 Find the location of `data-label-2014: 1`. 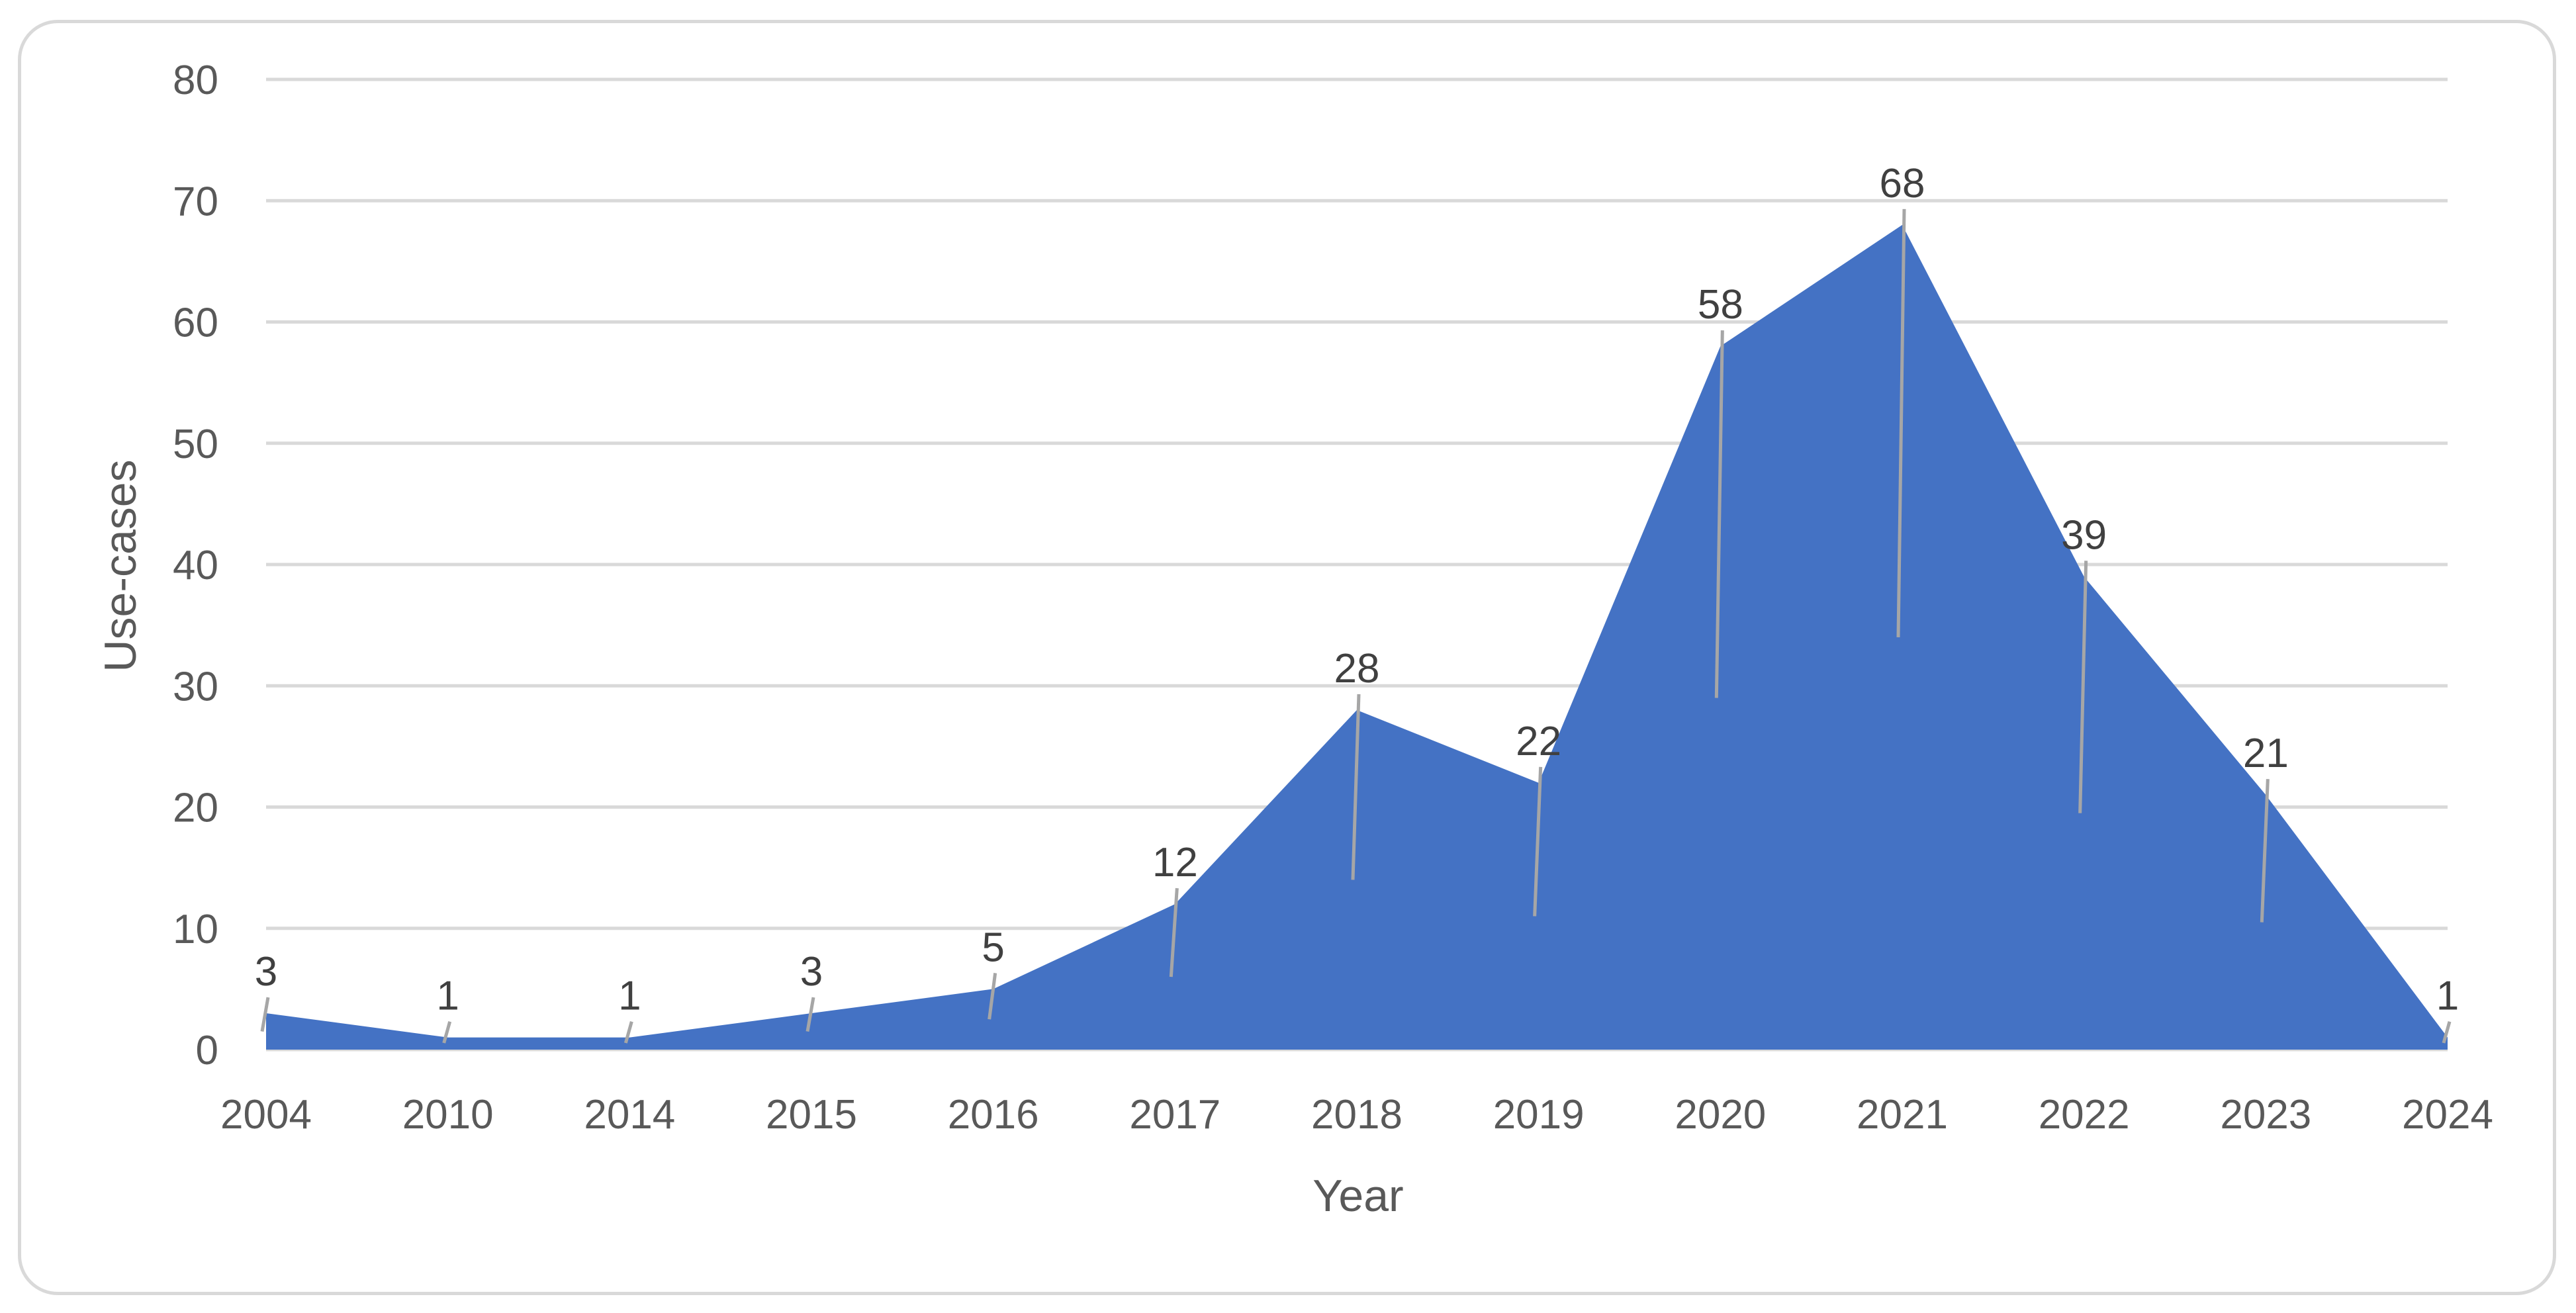

data-label-2014: 1 is located at coordinates (629, 996).